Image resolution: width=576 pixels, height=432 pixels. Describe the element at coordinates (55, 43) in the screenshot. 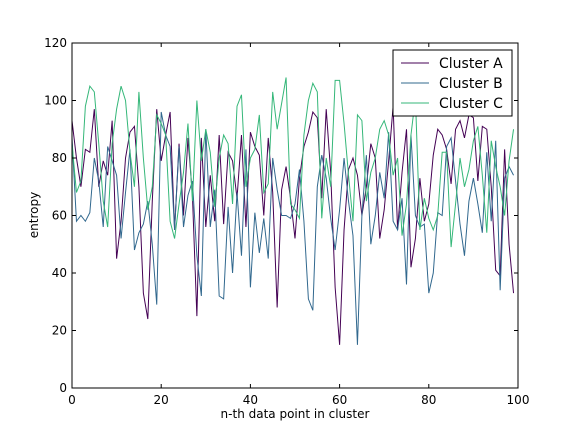

I see `y-tick-label: 120` at that location.